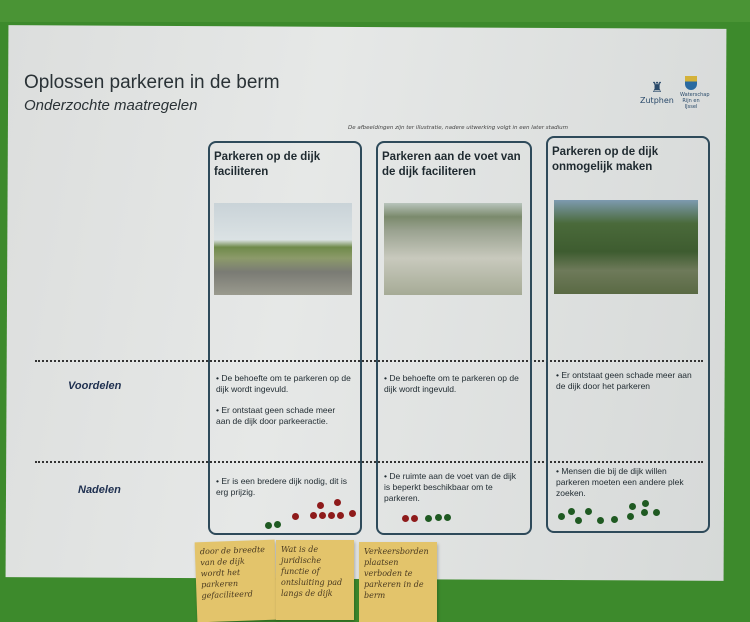  Describe the element at coordinates (111, 105) in the screenshot. I see `poster-subtitle: Onderzochte maatregelen` at that location.